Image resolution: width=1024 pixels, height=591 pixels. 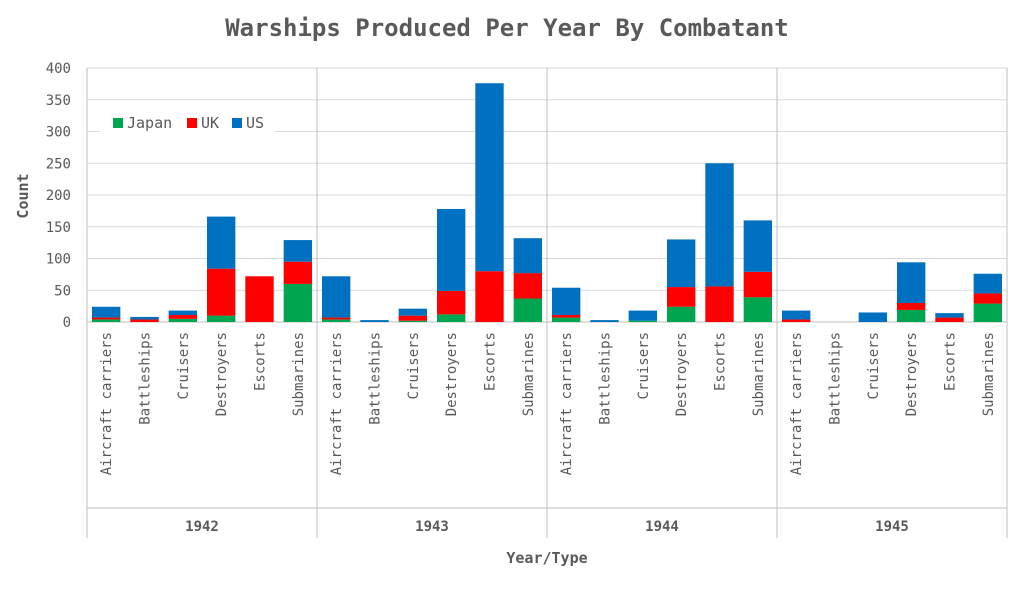 I want to click on legend-label-uk: UK, so click(x=210, y=123).